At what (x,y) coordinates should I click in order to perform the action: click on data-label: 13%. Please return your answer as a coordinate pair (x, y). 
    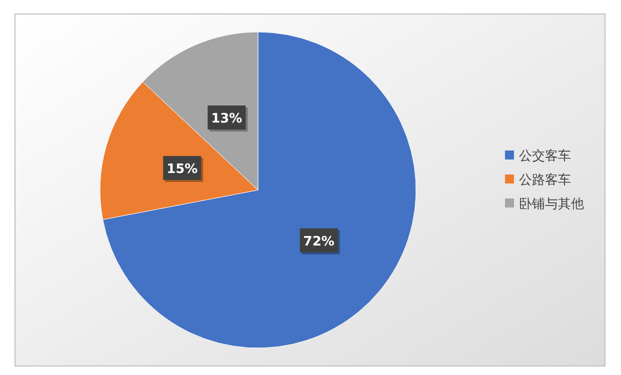
    Looking at the image, I should click on (226, 119).